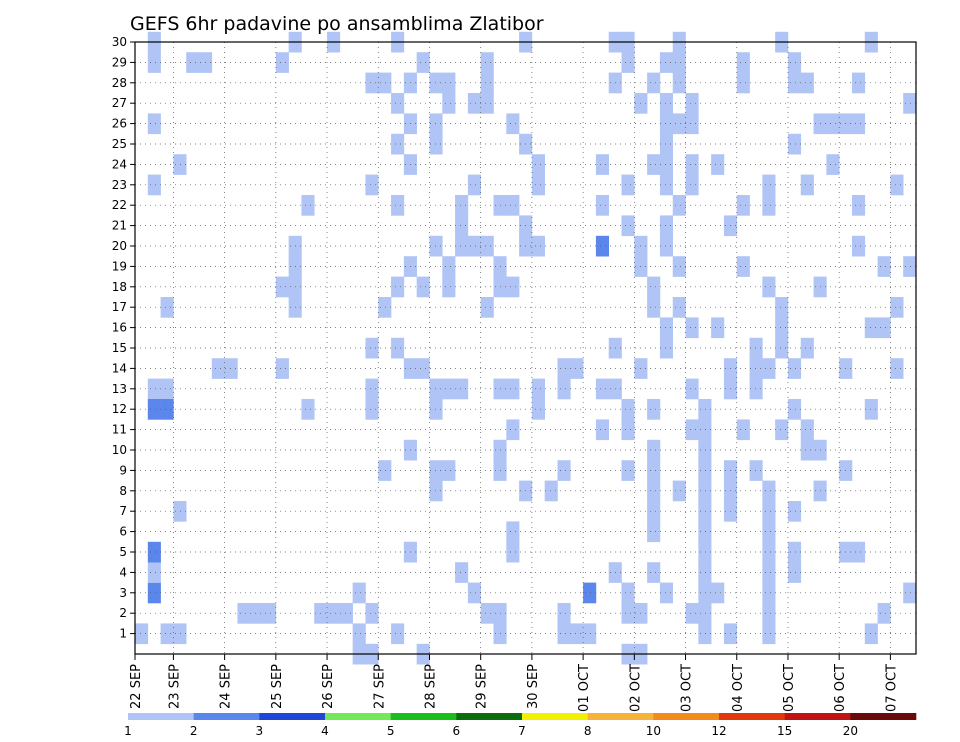 The height and width of the screenshot is (742, 960). Describe the element at coordinates (119, 124) in the screenshot. I see `y-tick-label-26: 26` at that location.